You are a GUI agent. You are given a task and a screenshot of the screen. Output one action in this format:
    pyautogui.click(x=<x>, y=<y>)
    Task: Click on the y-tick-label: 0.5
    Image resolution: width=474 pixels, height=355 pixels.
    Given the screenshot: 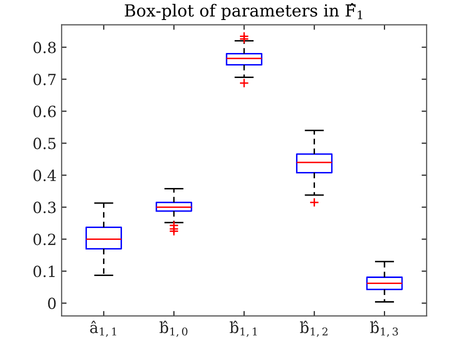 What is the action you would take?
    pyautogui.click(x=44, y=144)
    